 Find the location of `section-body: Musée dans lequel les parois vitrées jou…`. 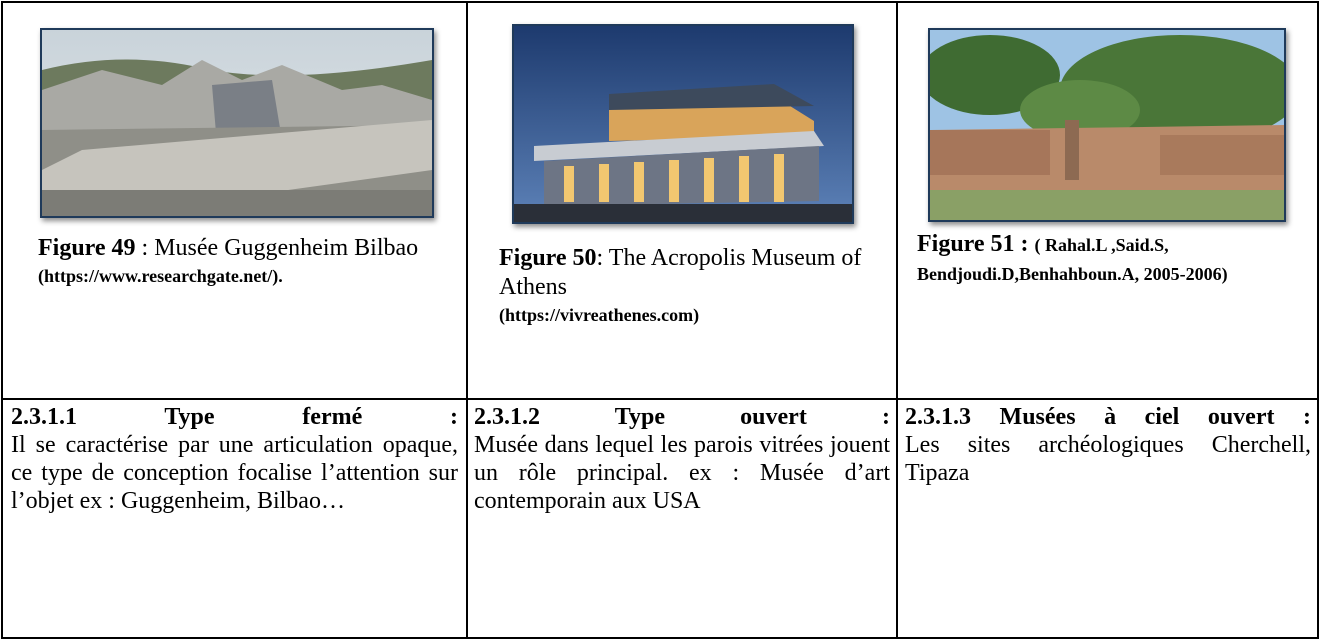

section-body: Musée dans lequel les parois vitrées jou… is located at coordinates (682, 473).